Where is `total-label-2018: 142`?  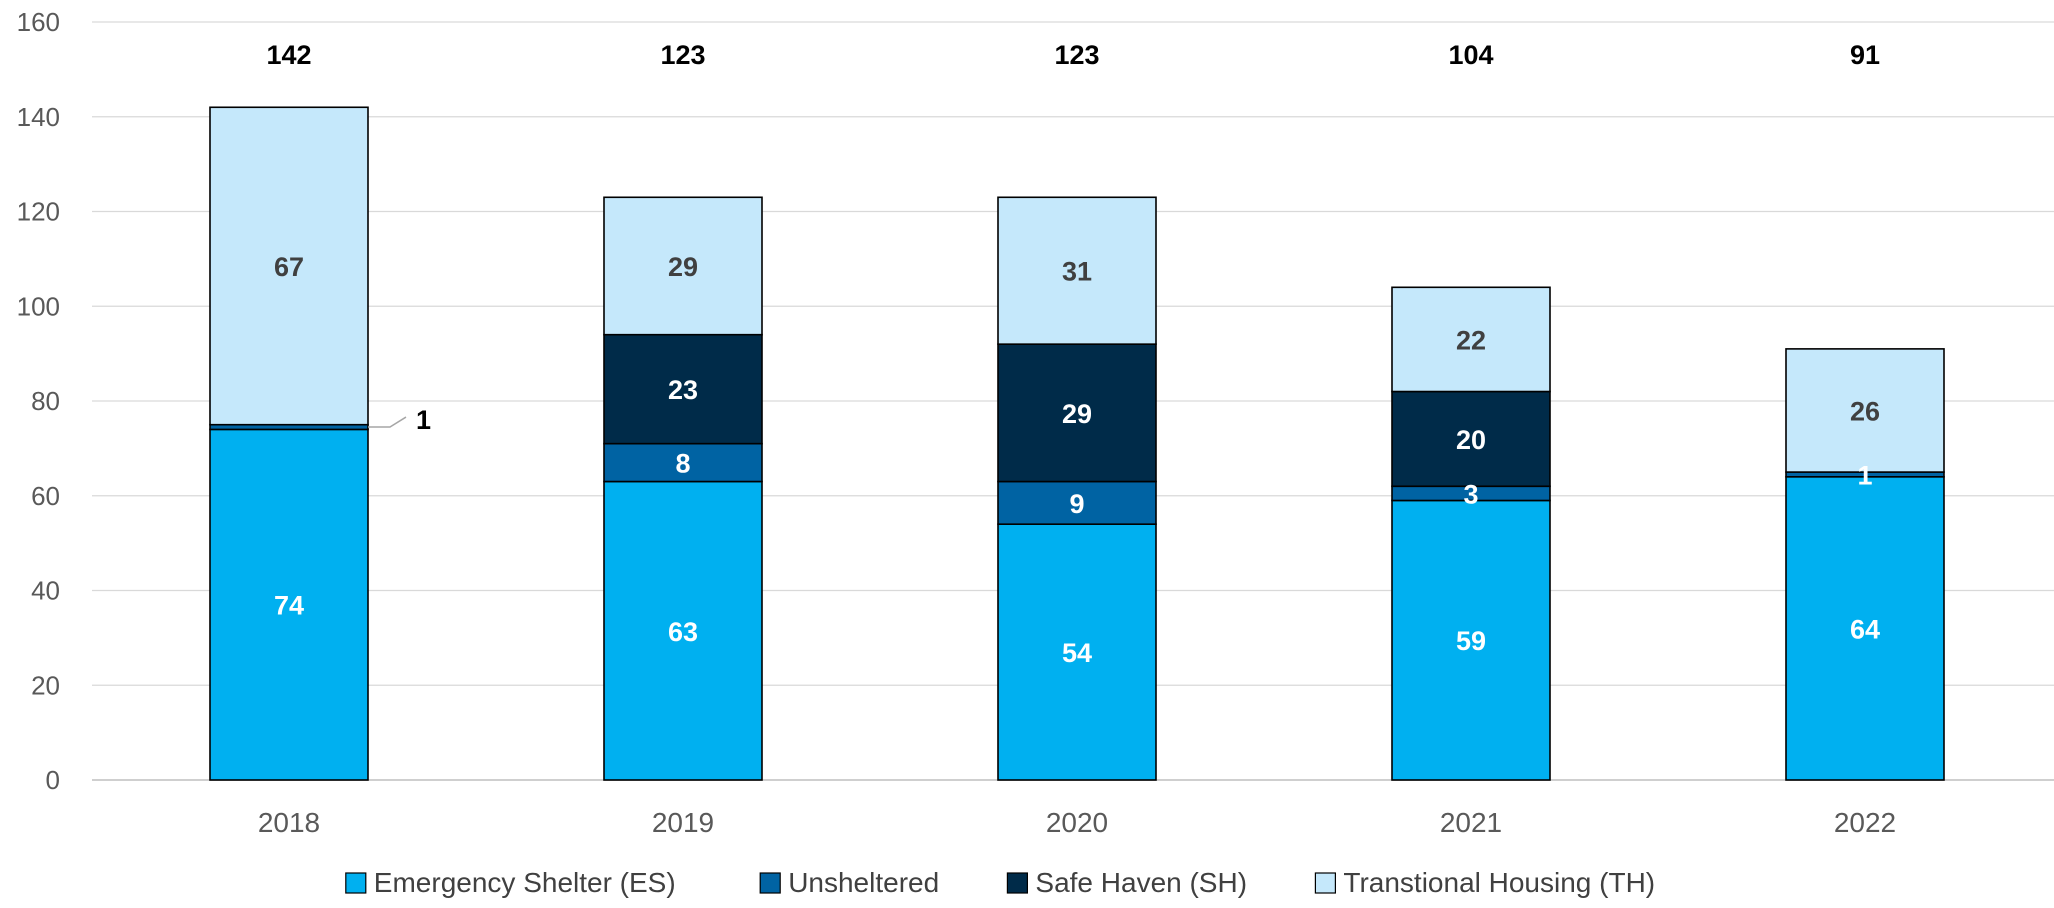
total-label-2018: 142 is located at coordinates (288, 55).